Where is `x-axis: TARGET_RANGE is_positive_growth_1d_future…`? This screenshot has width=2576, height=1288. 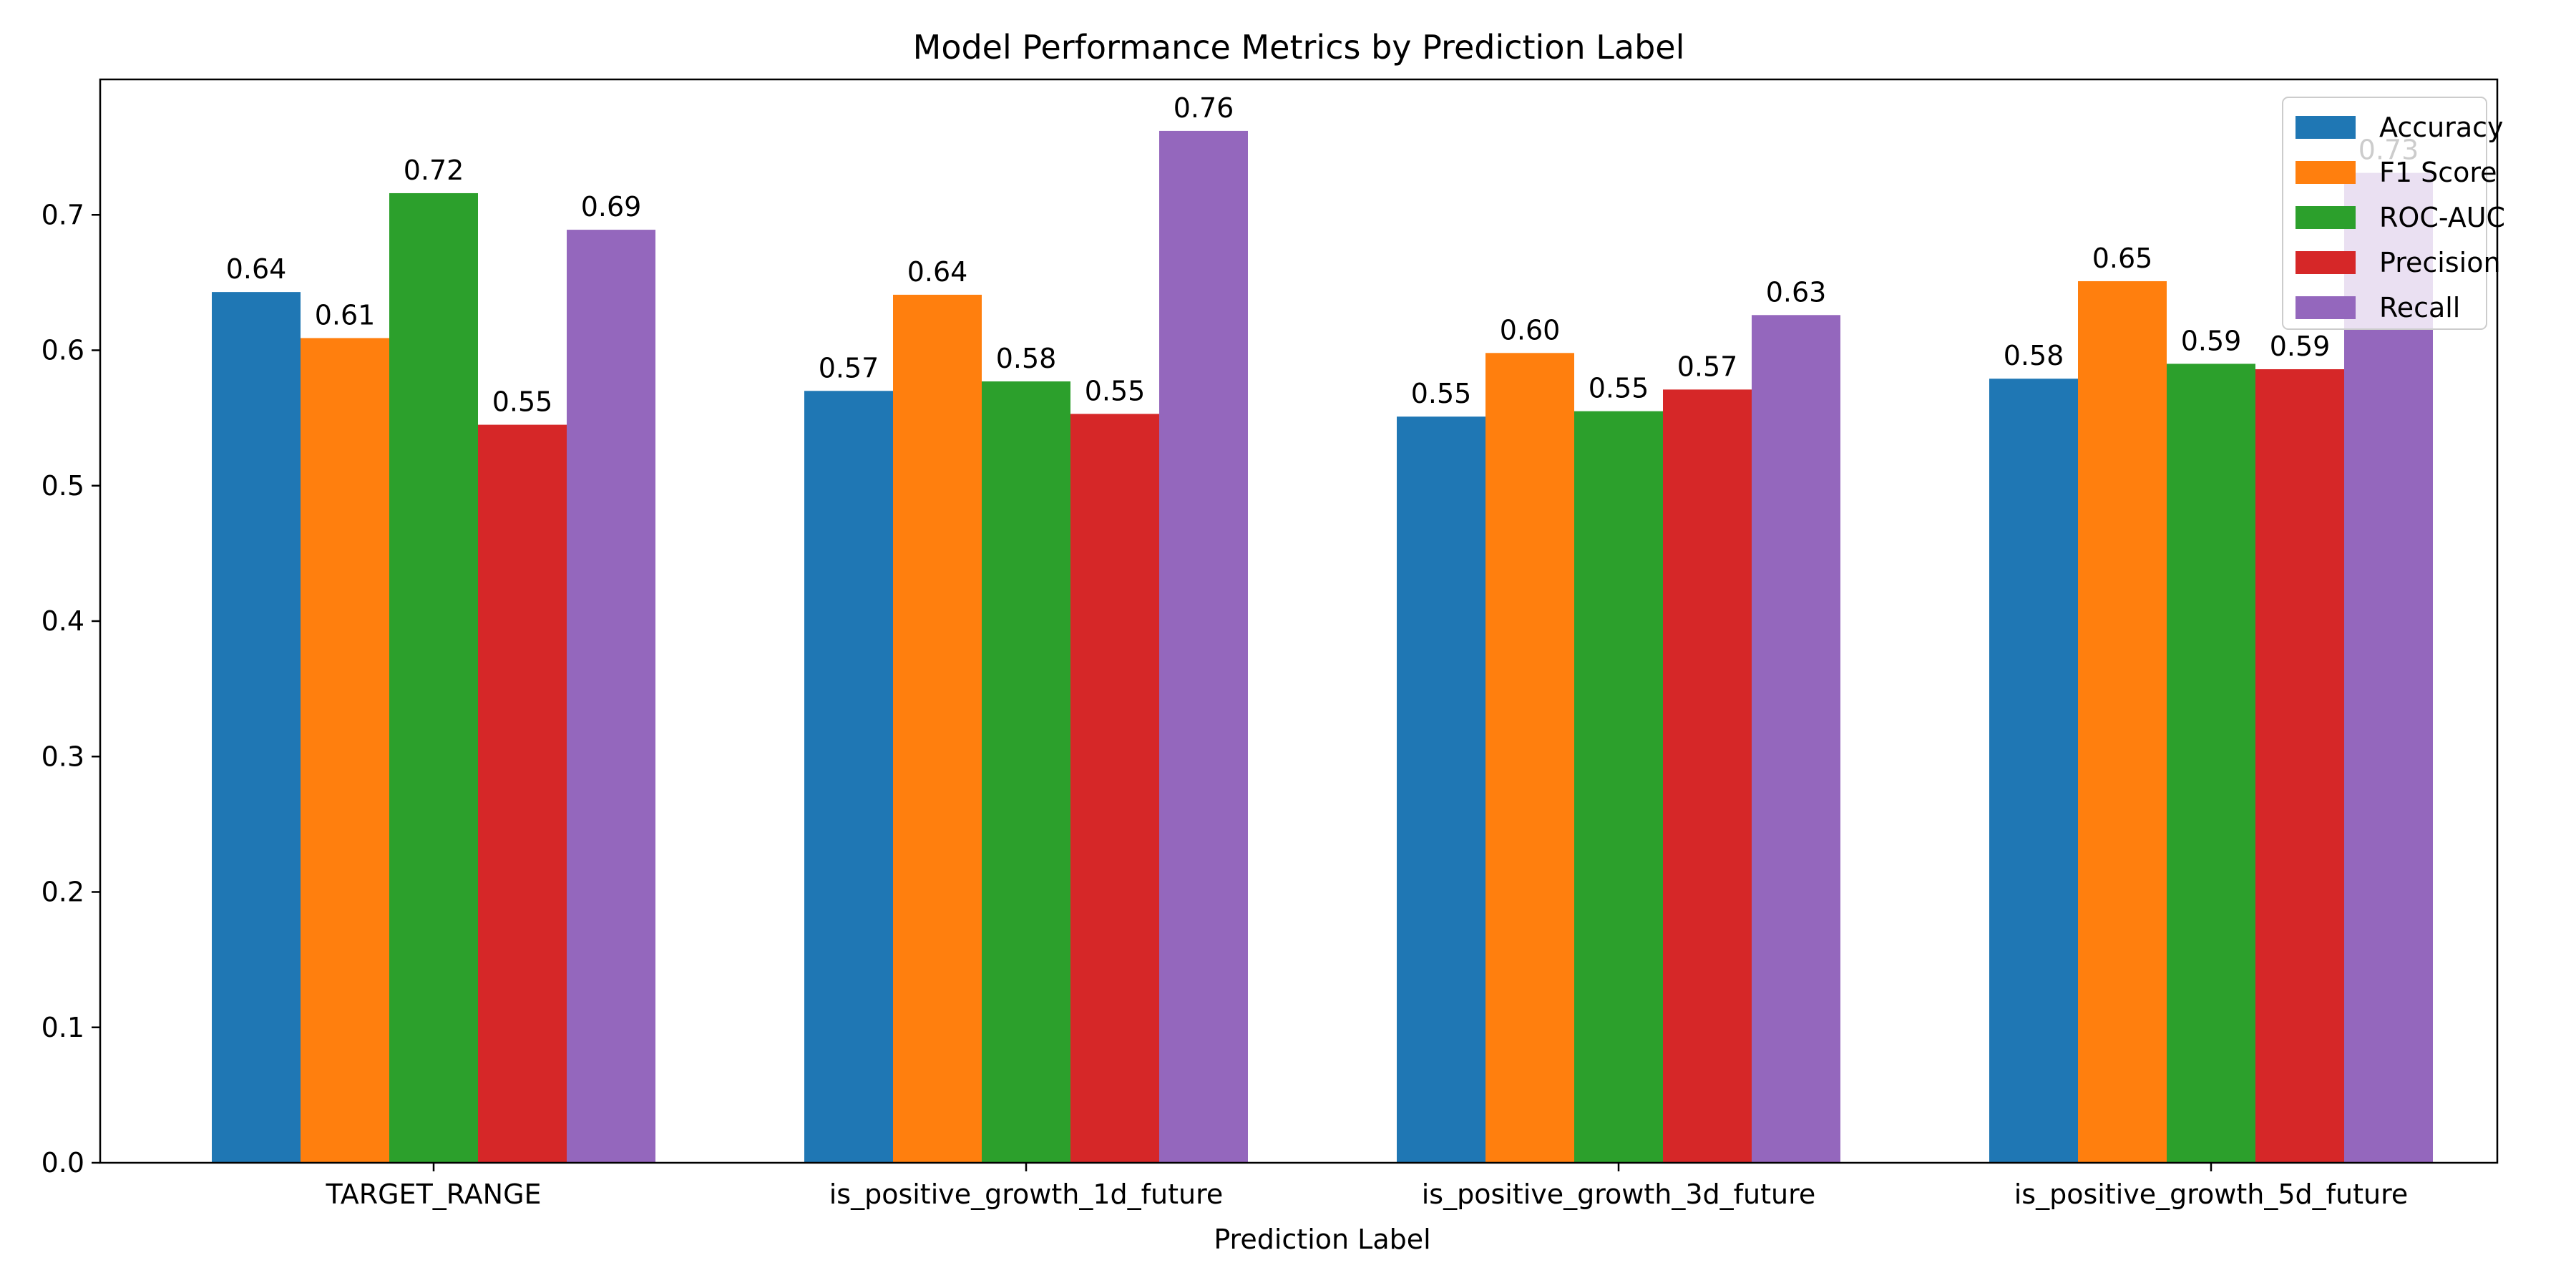 x-axis: TARGET_RANGE is_positive_growth_1d_future… is located at coordinates (1366, 1186).